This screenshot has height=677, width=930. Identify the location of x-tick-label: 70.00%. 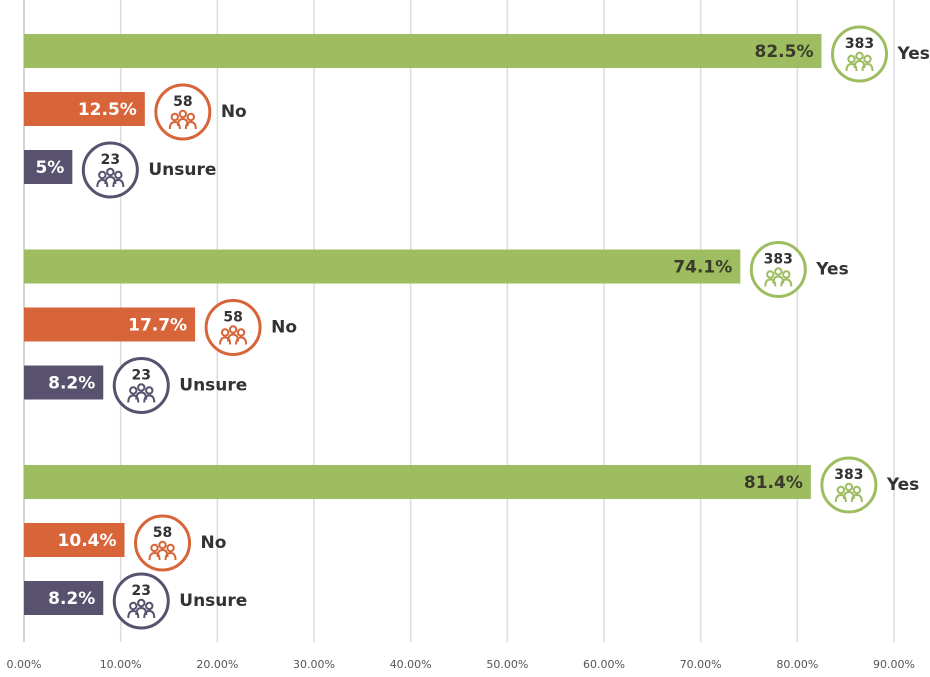
(701, 664).